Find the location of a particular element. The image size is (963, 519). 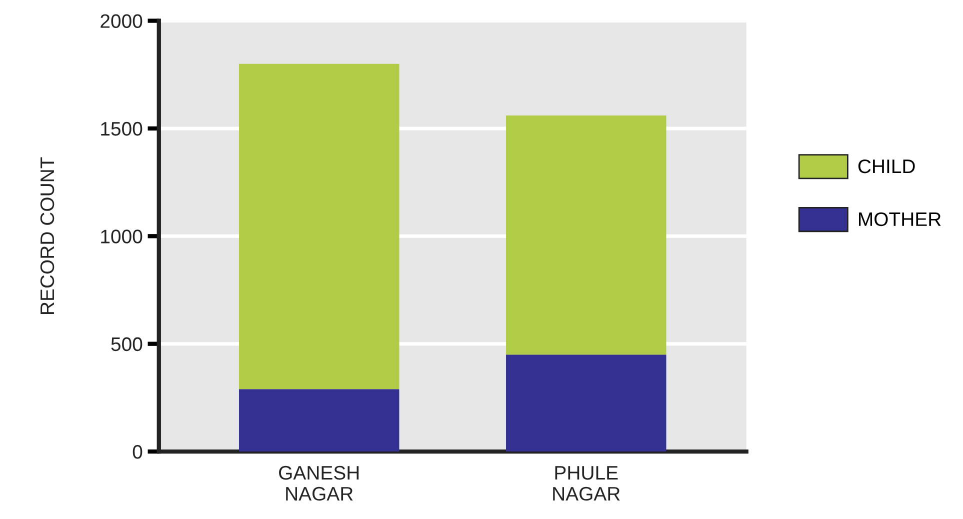

y-tick-label: 0 is located at coordinates (137, 452).